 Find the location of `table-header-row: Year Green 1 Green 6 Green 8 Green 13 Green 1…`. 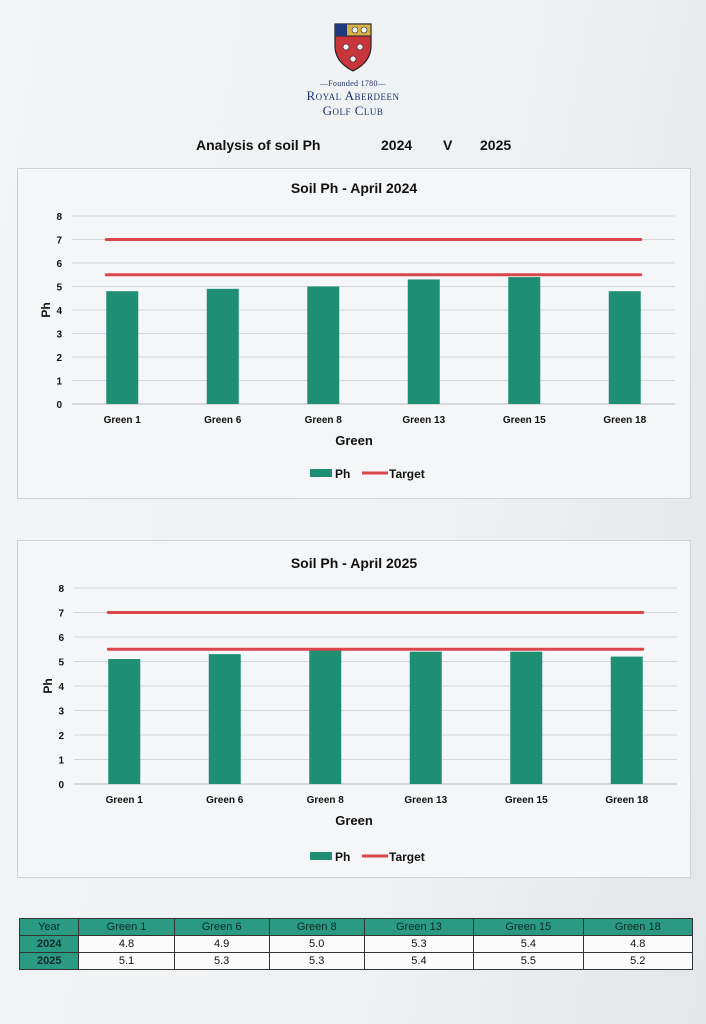

table-header-row: Year Green 1 Green 6 Green 8 Green 13 Green 1… is located at coordinates (356, 927).